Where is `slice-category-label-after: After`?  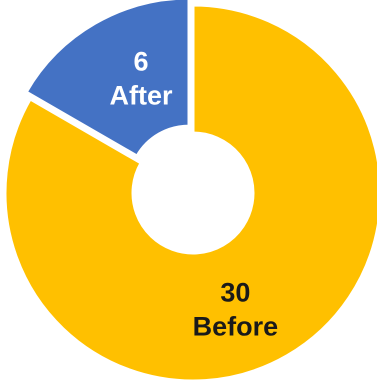
slice-category-label-after: After is located at coordinates (140, 95).